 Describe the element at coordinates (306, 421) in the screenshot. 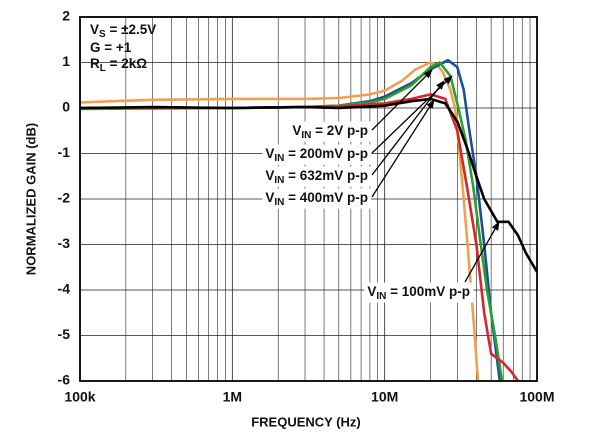

I see `x-axis-title: FREQUENCY (Hz)` at that location.